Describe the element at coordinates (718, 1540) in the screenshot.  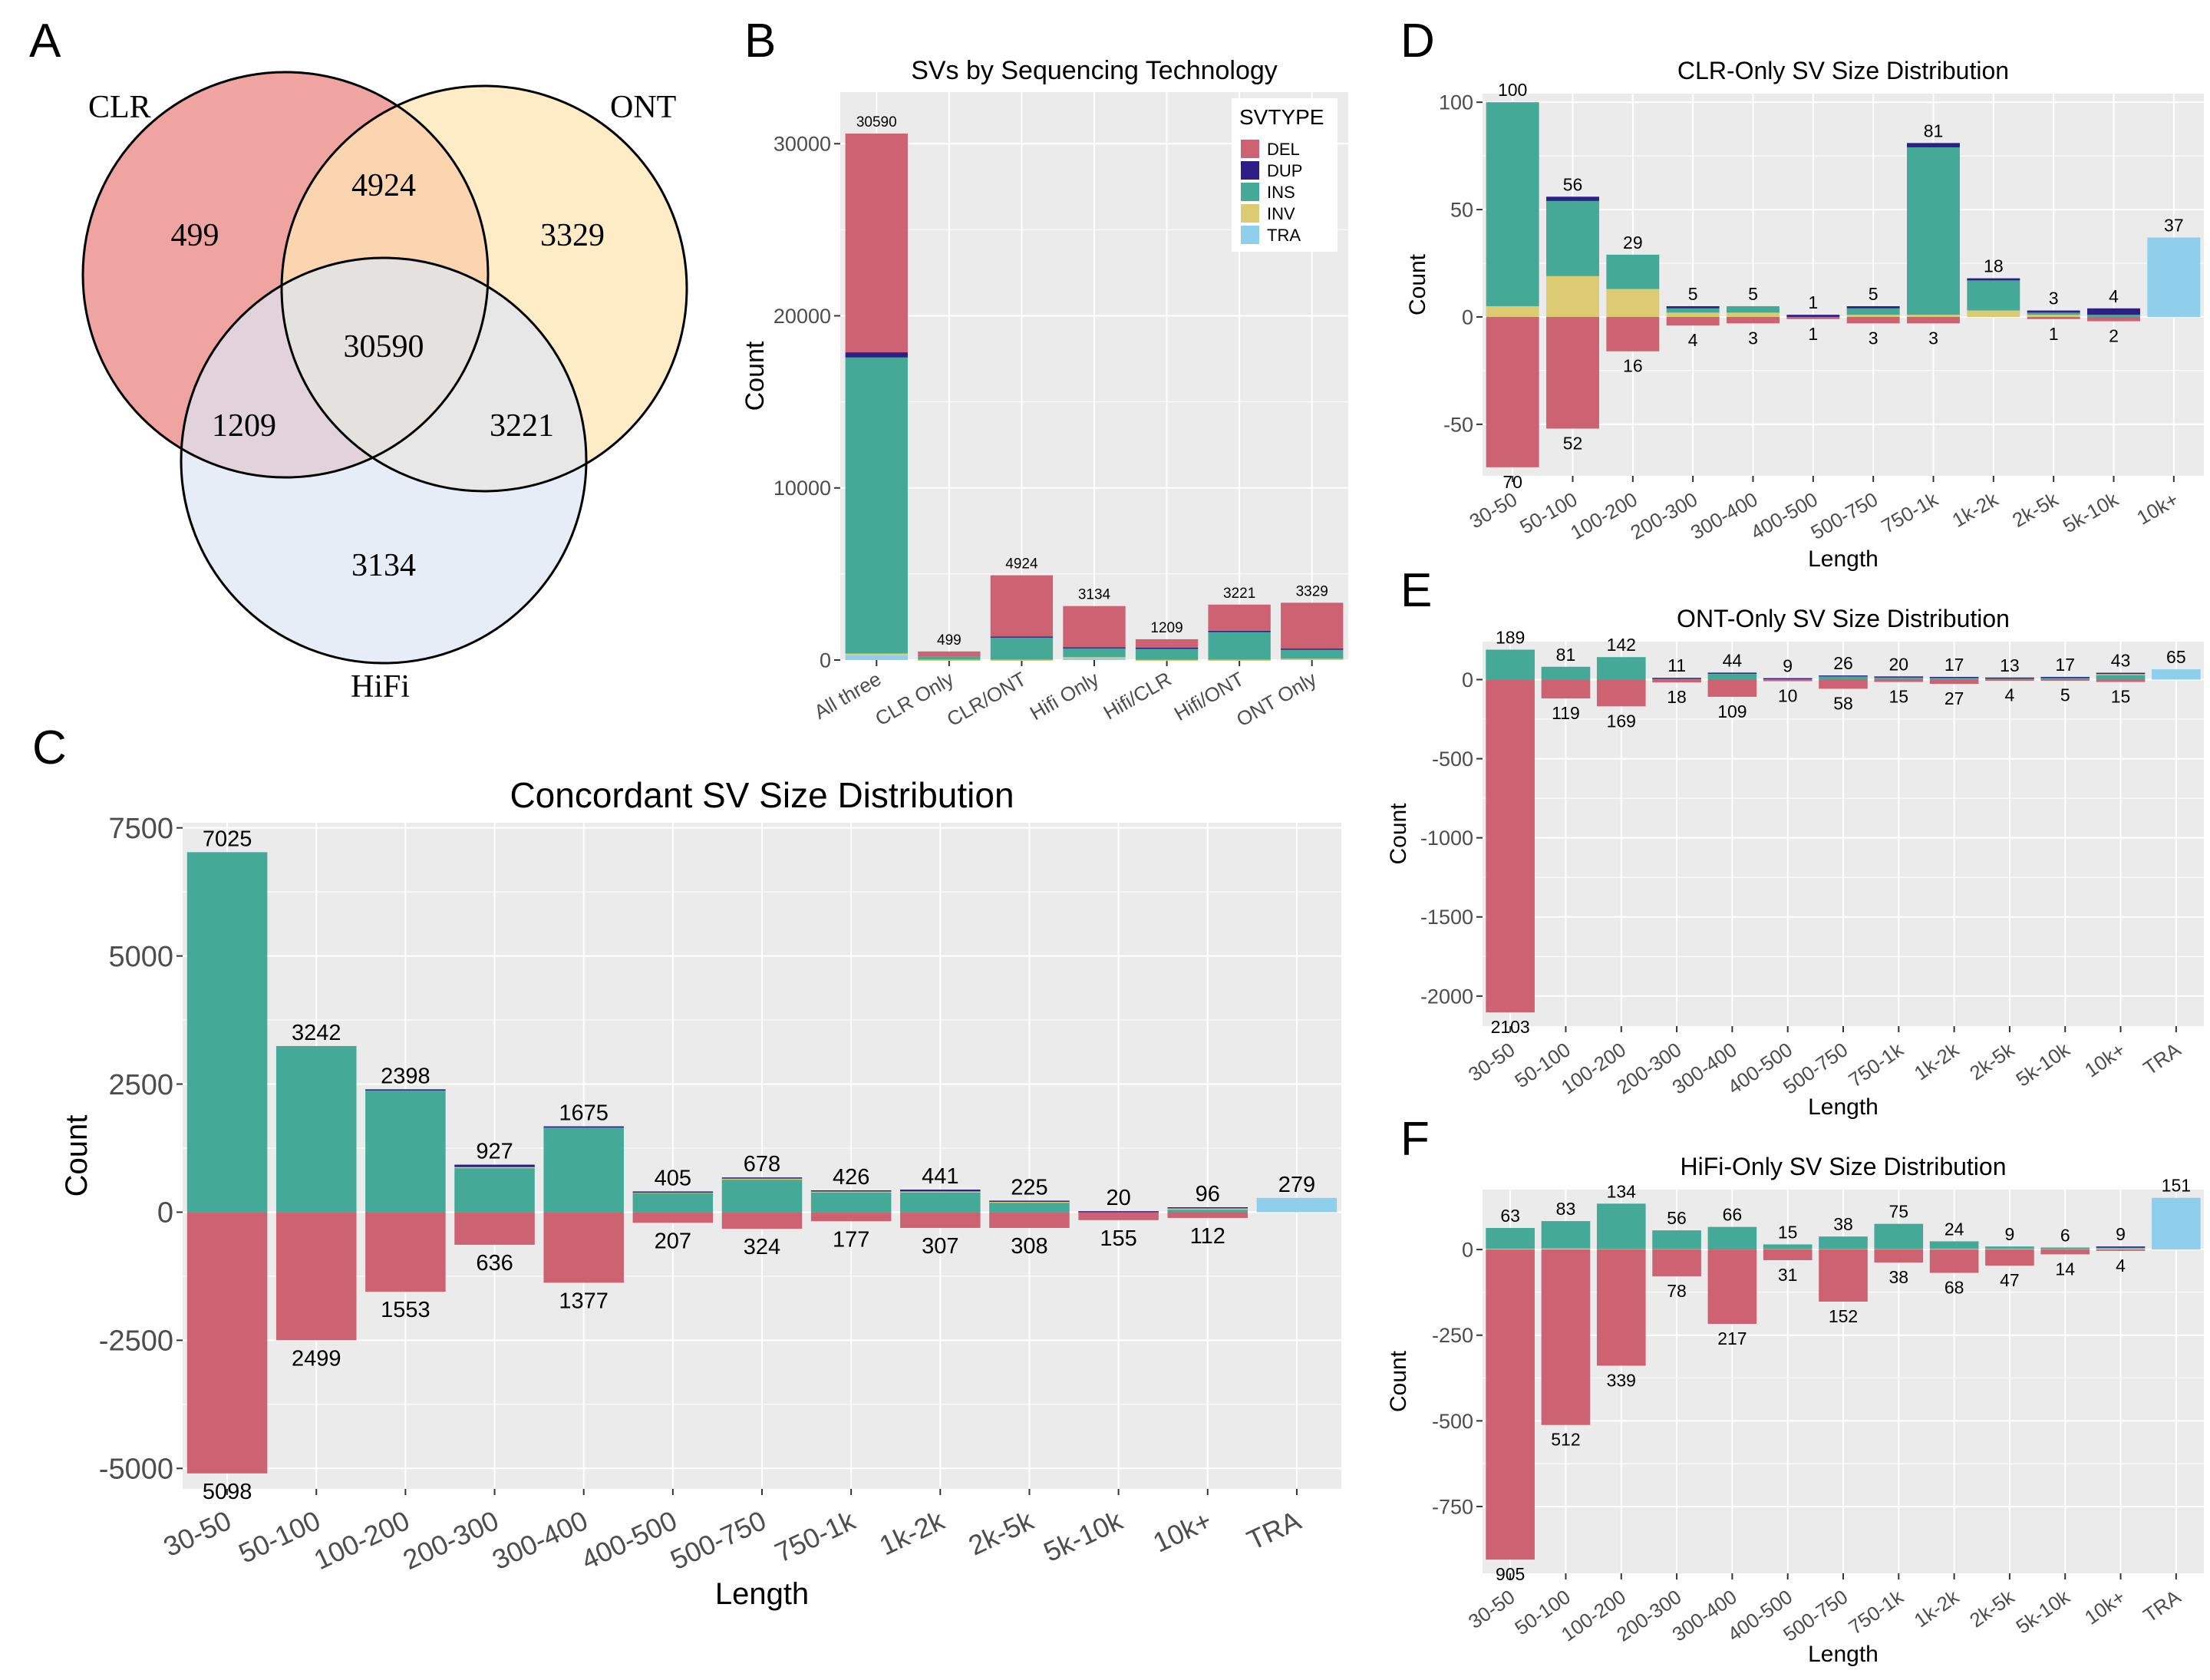
I see `x-tick-label: 500-750` at that location.